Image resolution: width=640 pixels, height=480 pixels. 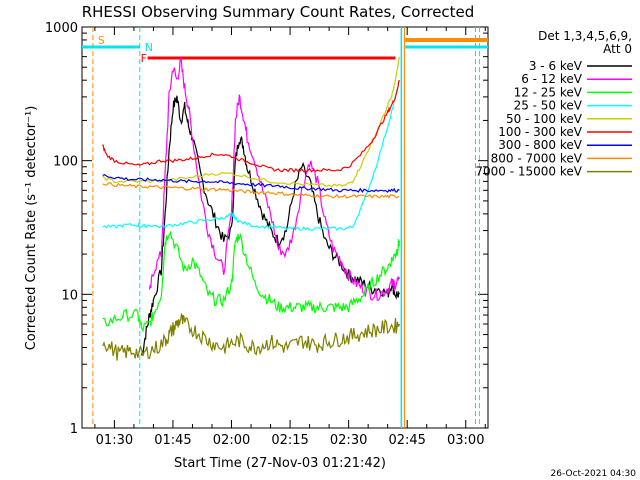 I want to click on marker-f-label: F, so click(x=144, y=58).